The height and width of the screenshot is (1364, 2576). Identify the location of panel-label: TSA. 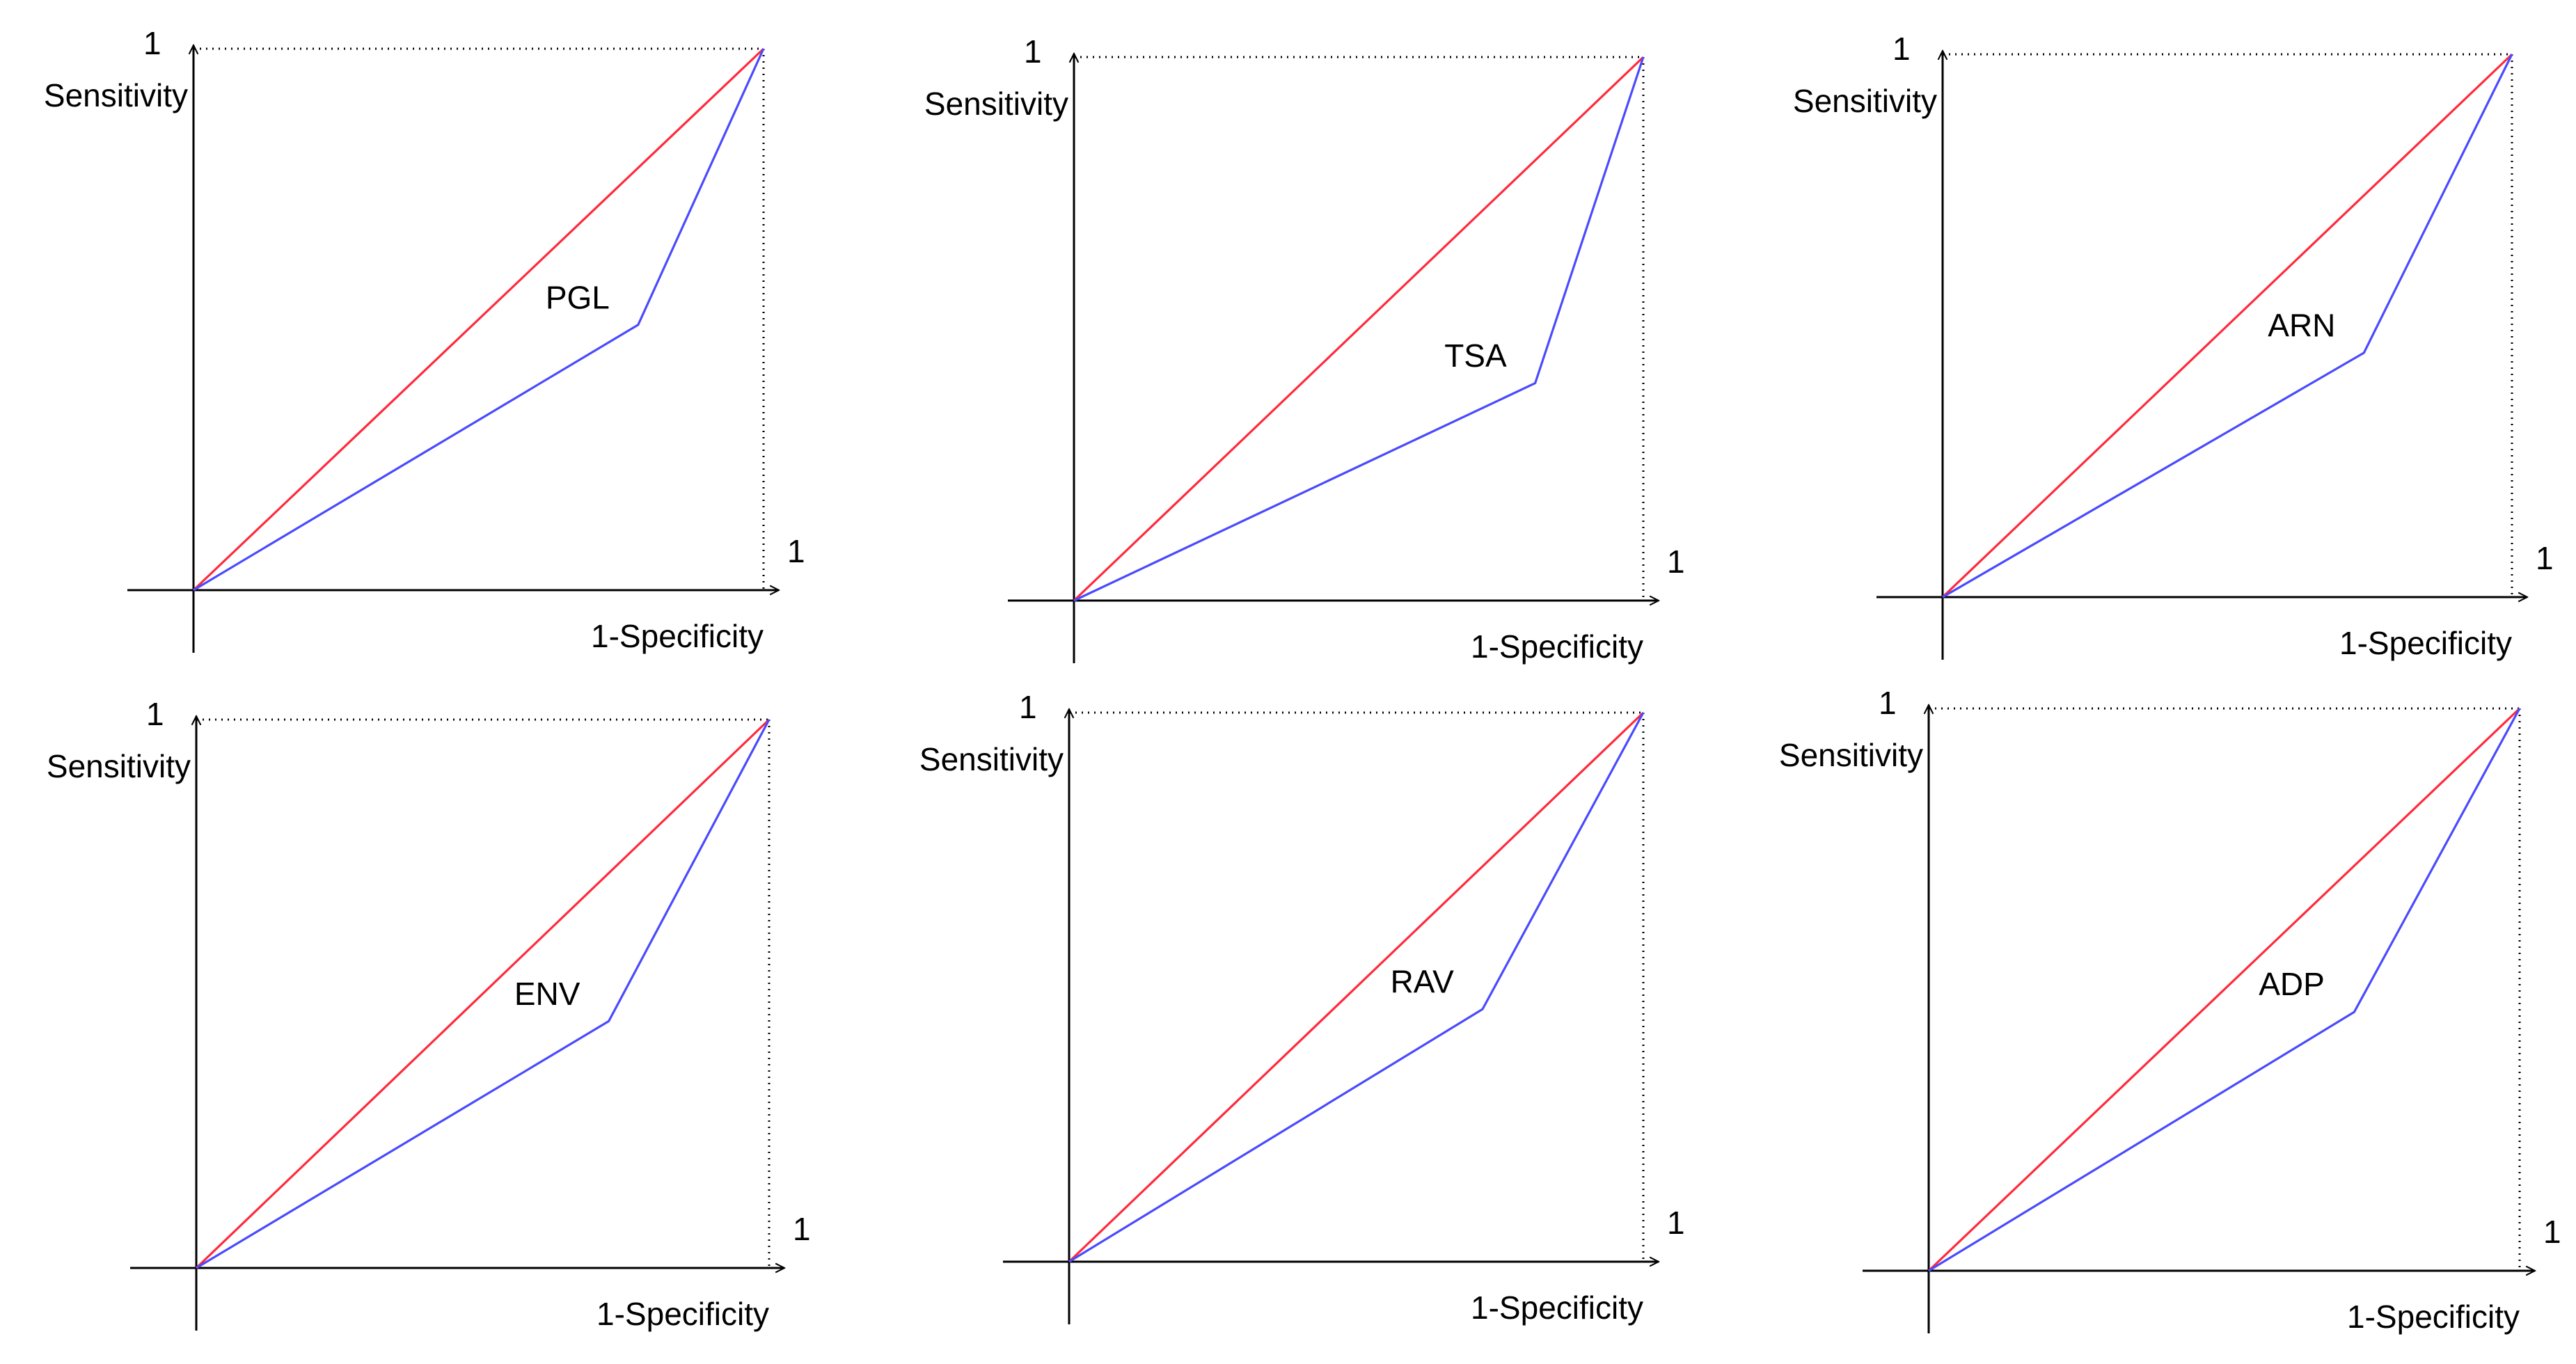
(1475, 356).